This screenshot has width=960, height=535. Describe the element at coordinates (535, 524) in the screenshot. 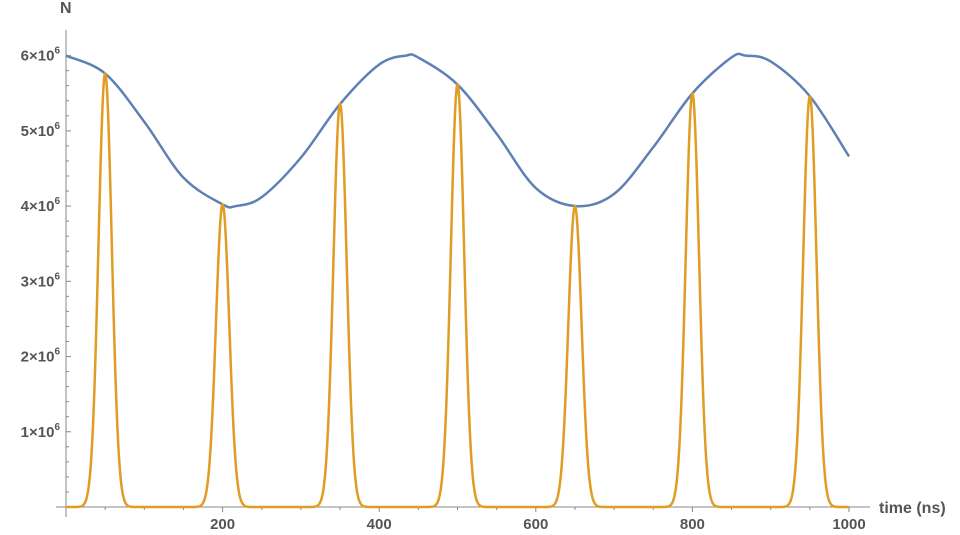

I see `x-tick-label: 600` at that location.